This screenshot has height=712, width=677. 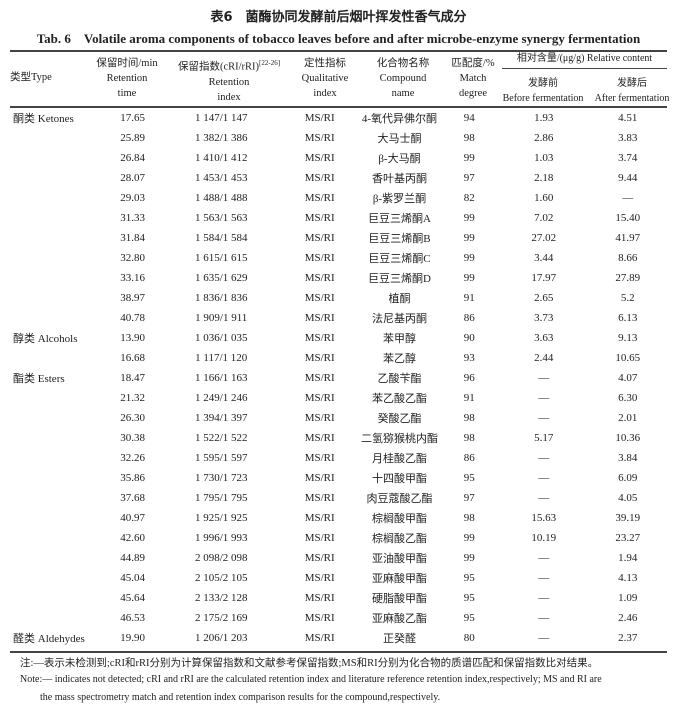 I want to click on header-time: 保留时间/min Retention time, so click(x=127, y=78).